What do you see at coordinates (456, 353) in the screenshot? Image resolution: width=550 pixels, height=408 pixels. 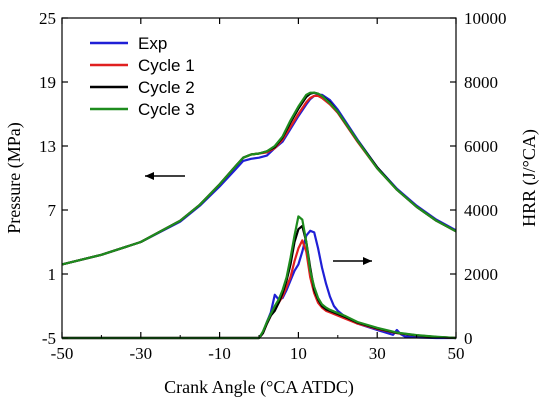 I see `x-tick-label: 50` at bounding box center [456, 353].